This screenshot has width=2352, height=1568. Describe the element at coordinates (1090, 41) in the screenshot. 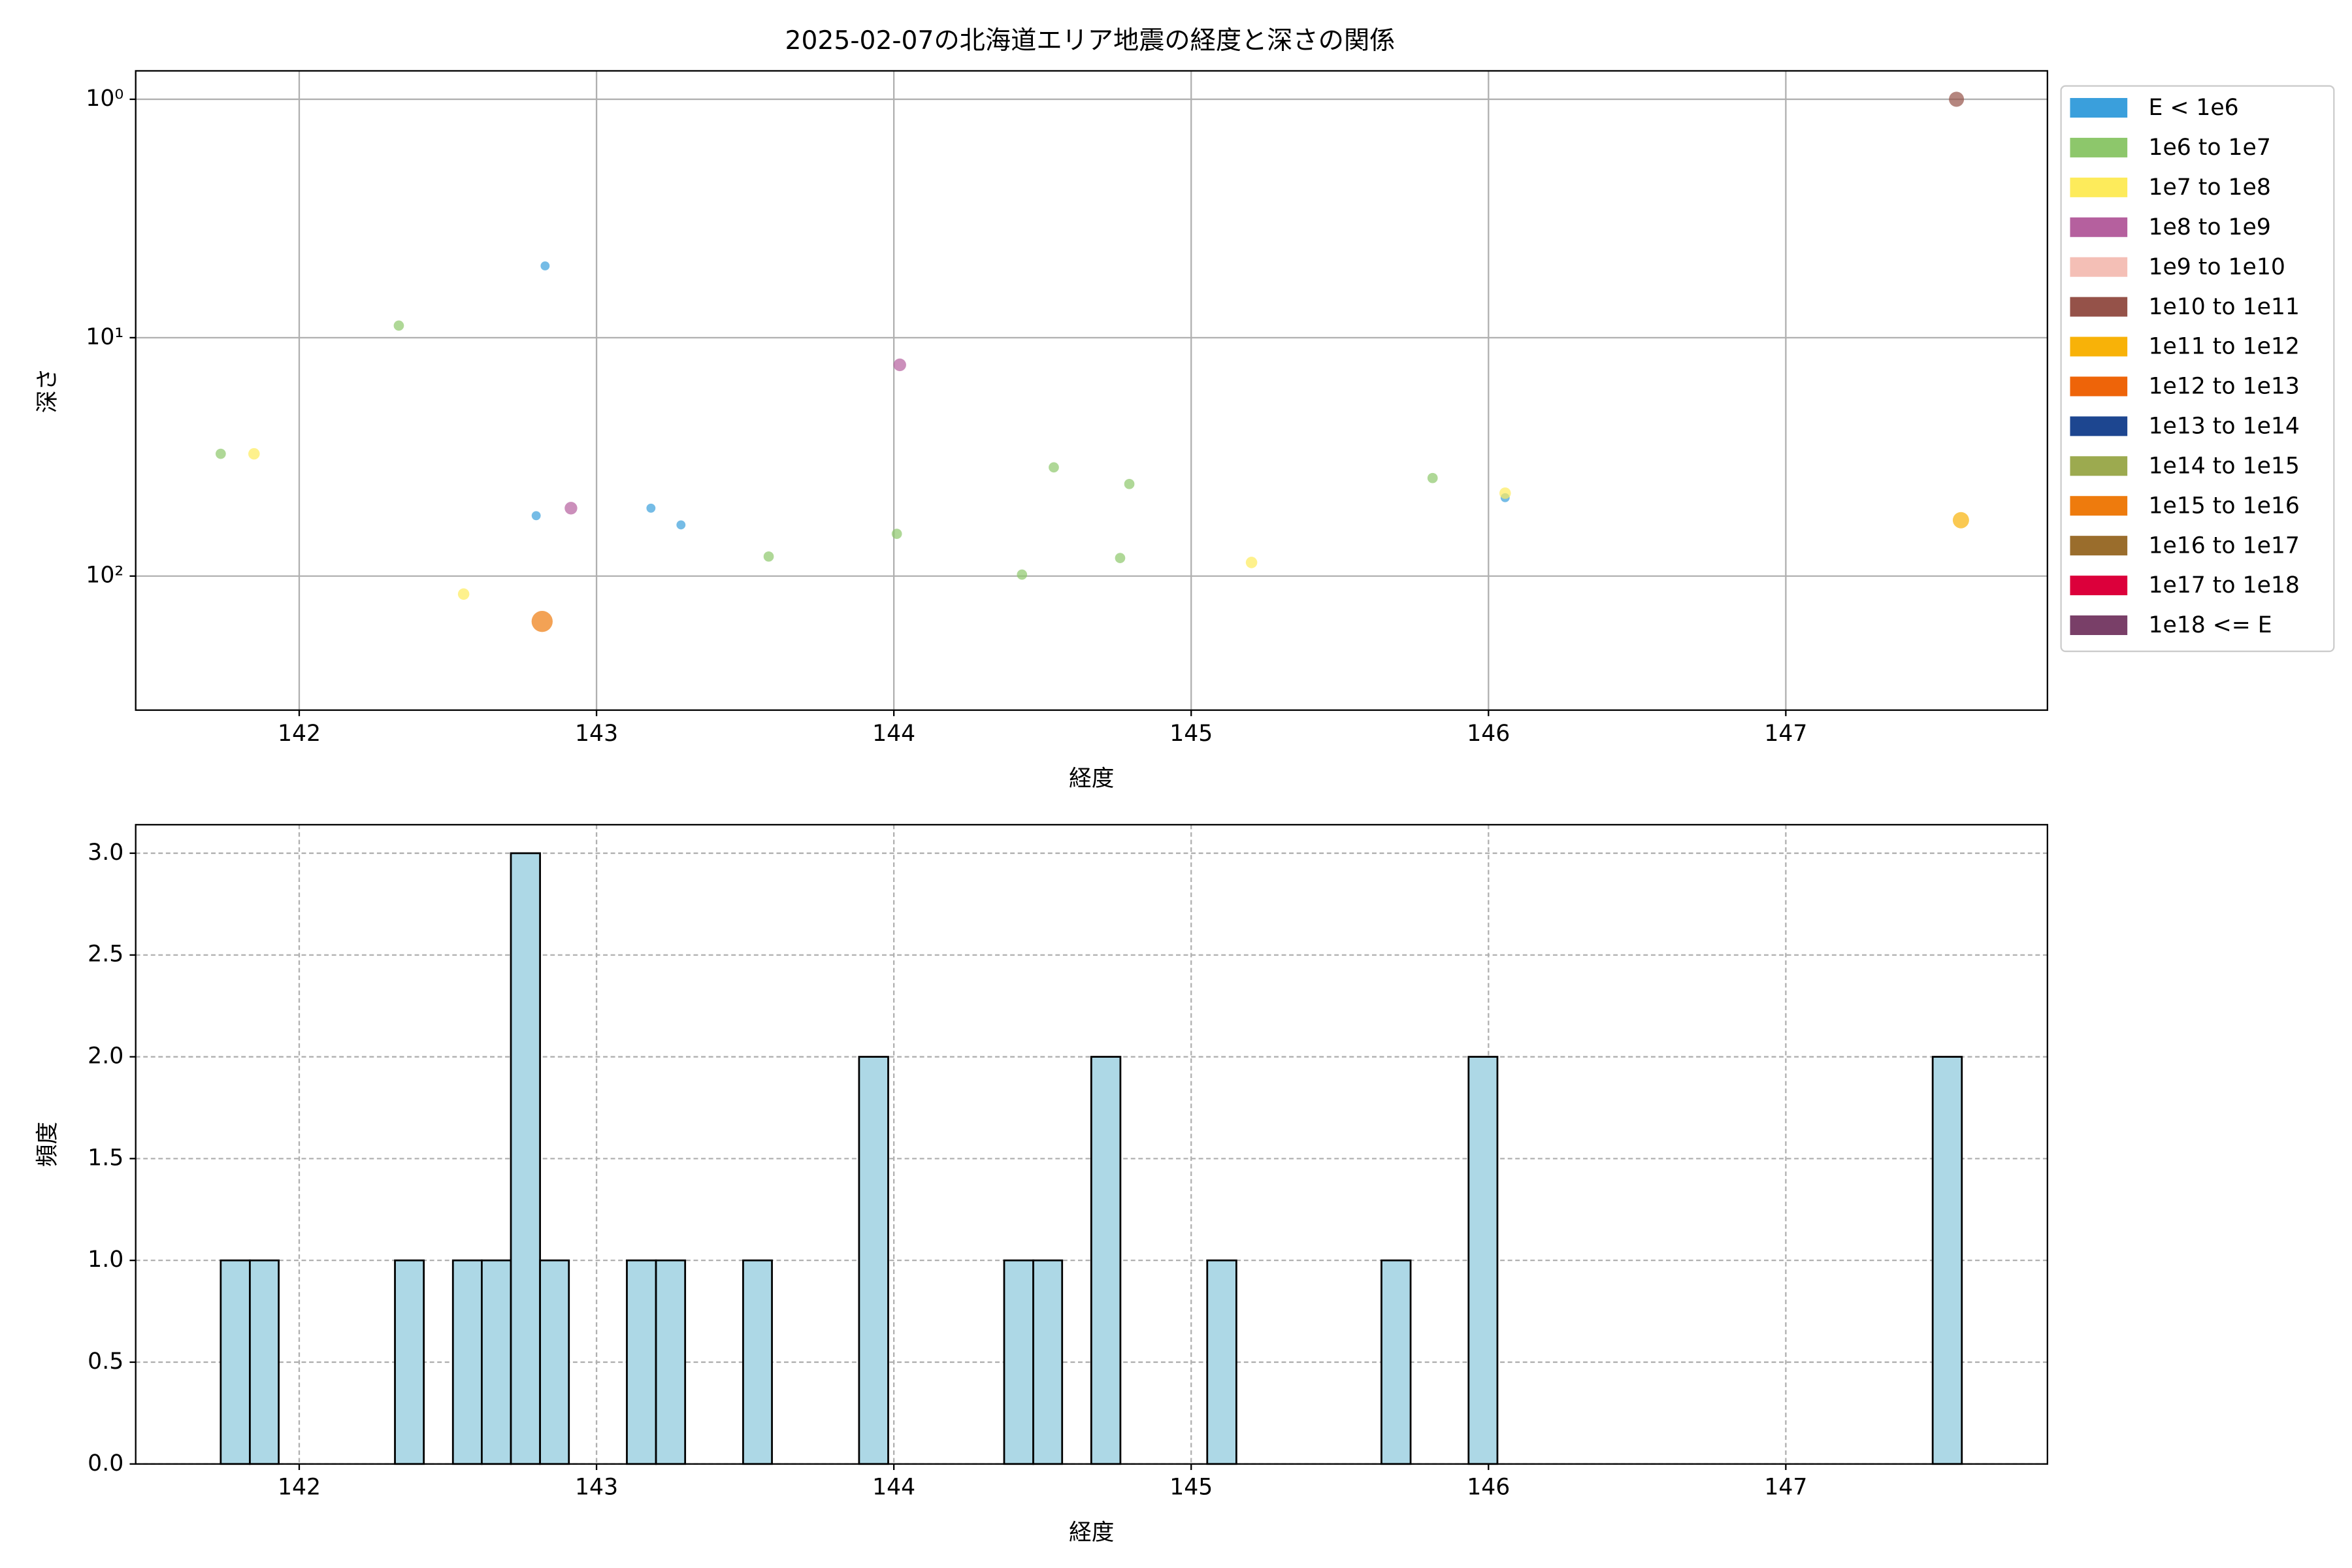

I see `chart-title: 2025-02-07の北海道エリア地震の経度と深さの関係` at that location.